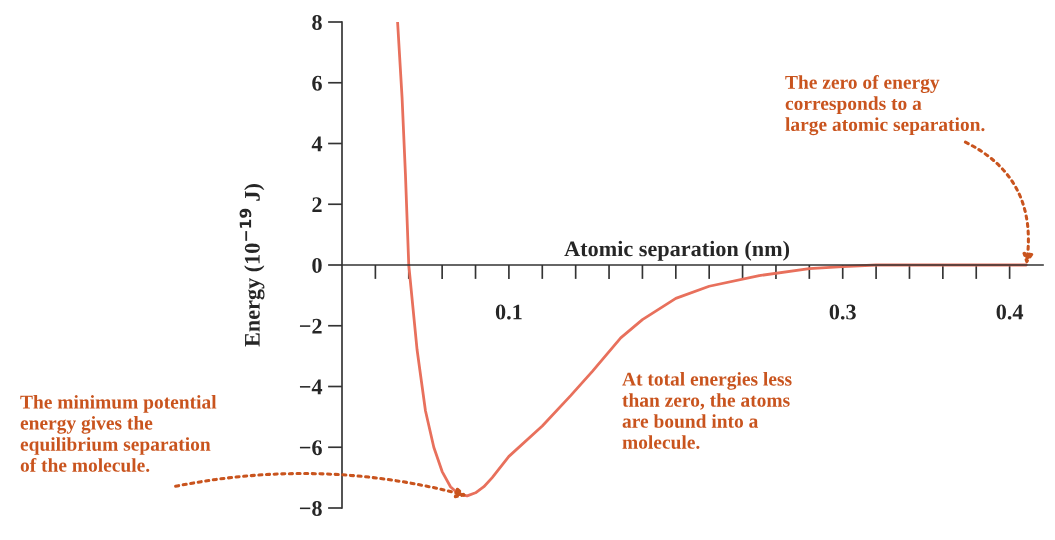  Describe the element at coordinates (310, 448) in the screenshot. I see `y-tick-label: −6` at that location.